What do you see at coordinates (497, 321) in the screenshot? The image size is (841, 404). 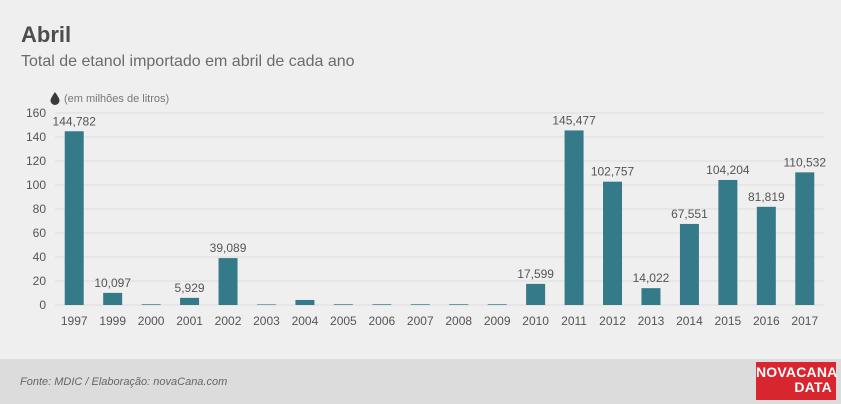 I see `x-tick-label: 2009` at bounding box center [497, 321].